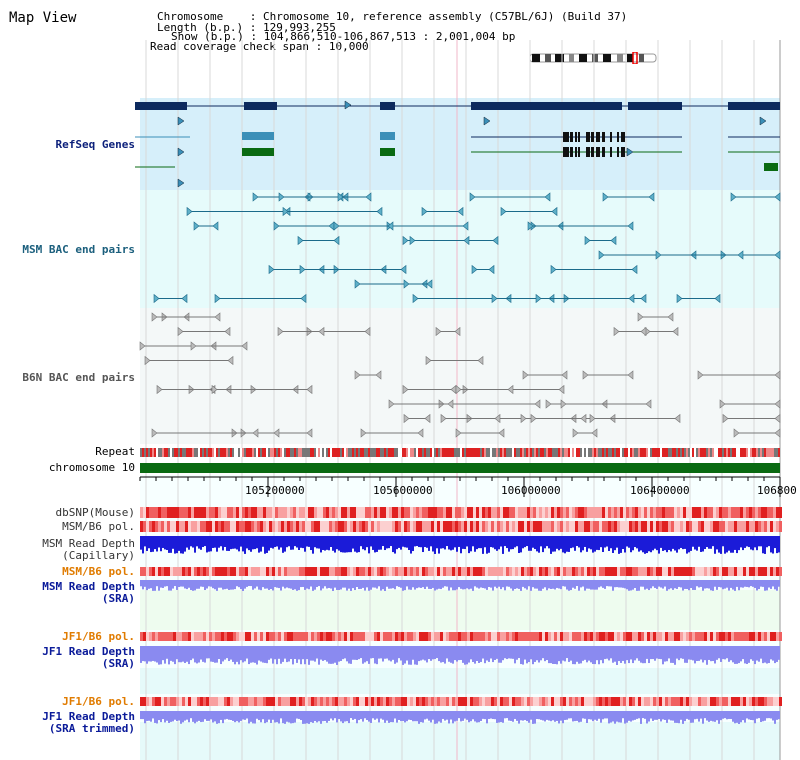 This screenshot has height=760, width=800. Describe the element at coordinates (156, 298) in the screenshot. I see `msm-bac-pair-end` at that location.